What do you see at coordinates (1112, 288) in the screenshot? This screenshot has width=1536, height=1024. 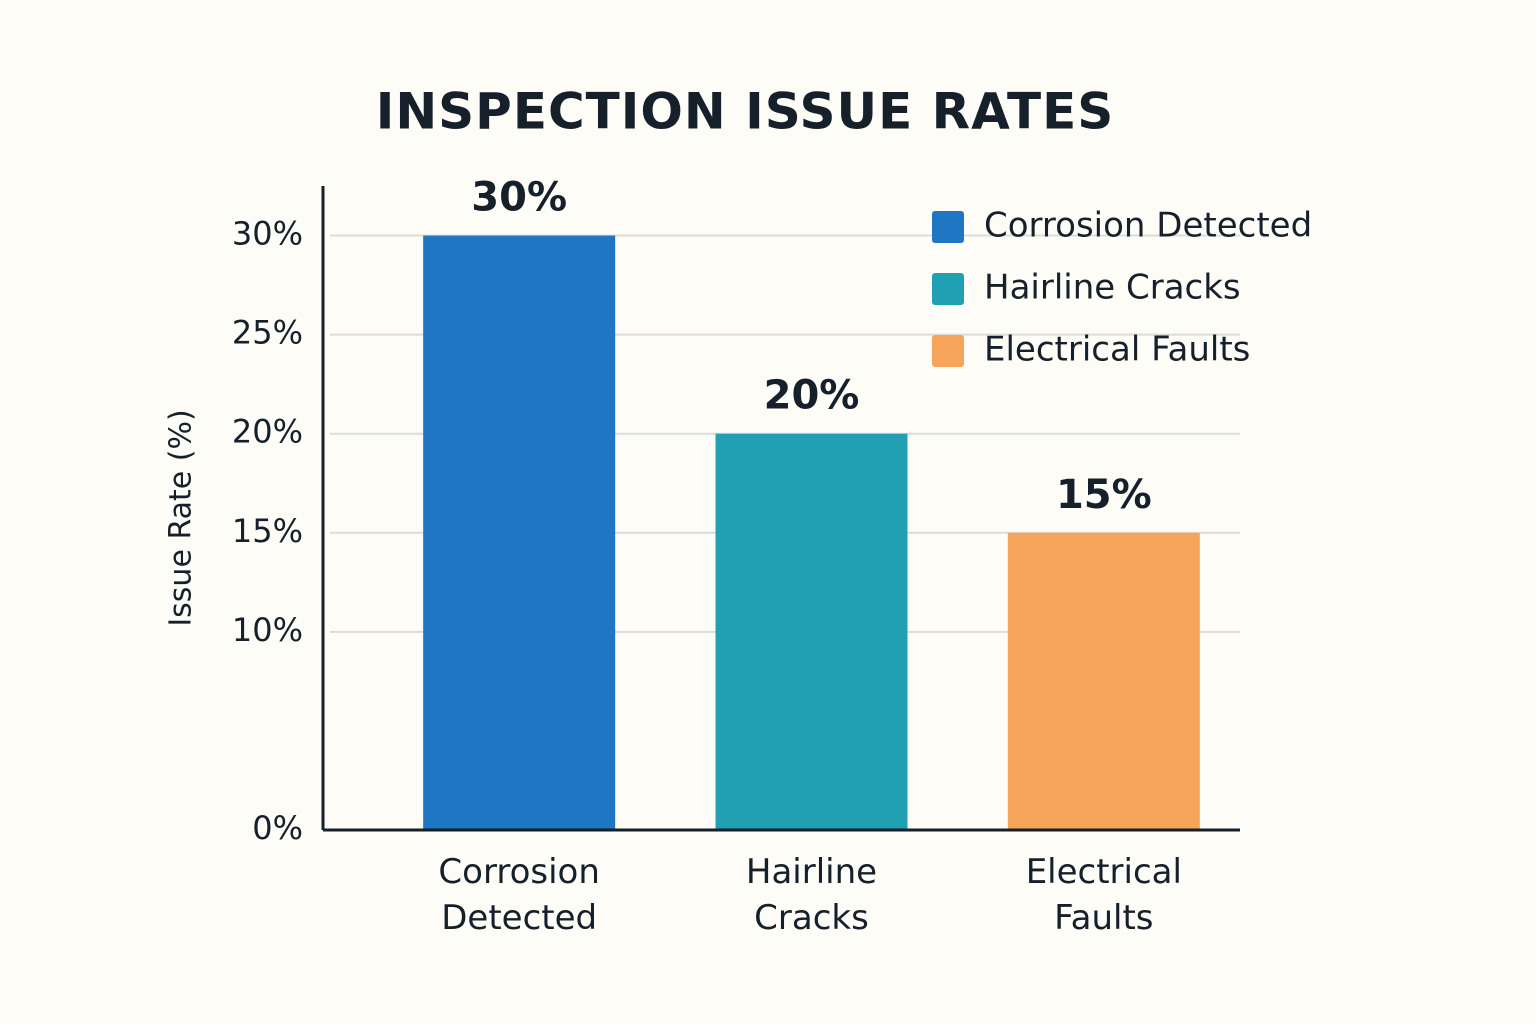 I see `legend-label: Hairline Cracks` at bounding box center [1112, 288].